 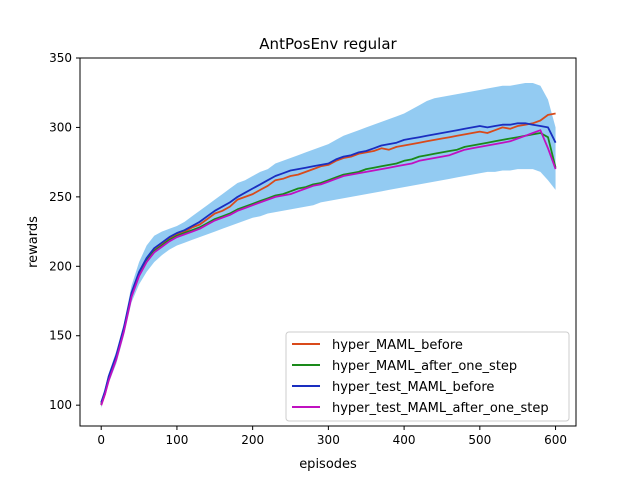 What do you see at coordinates (413, 387) in the screenshot?
I see `legend-entry: hyper_test_MAML_before` at bounding box center [413, 387].